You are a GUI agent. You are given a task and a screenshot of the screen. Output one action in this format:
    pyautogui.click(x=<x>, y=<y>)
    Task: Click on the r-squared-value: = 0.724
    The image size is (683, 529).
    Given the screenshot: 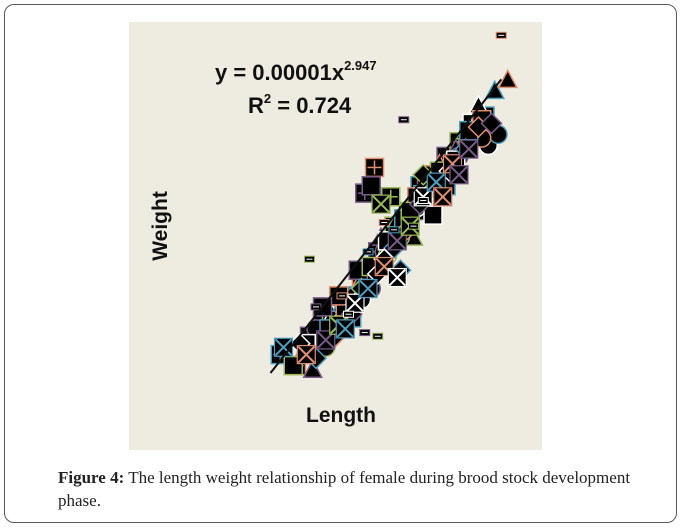 What is the action you would take?
    pyautogui.click(x=311, y=105)
    